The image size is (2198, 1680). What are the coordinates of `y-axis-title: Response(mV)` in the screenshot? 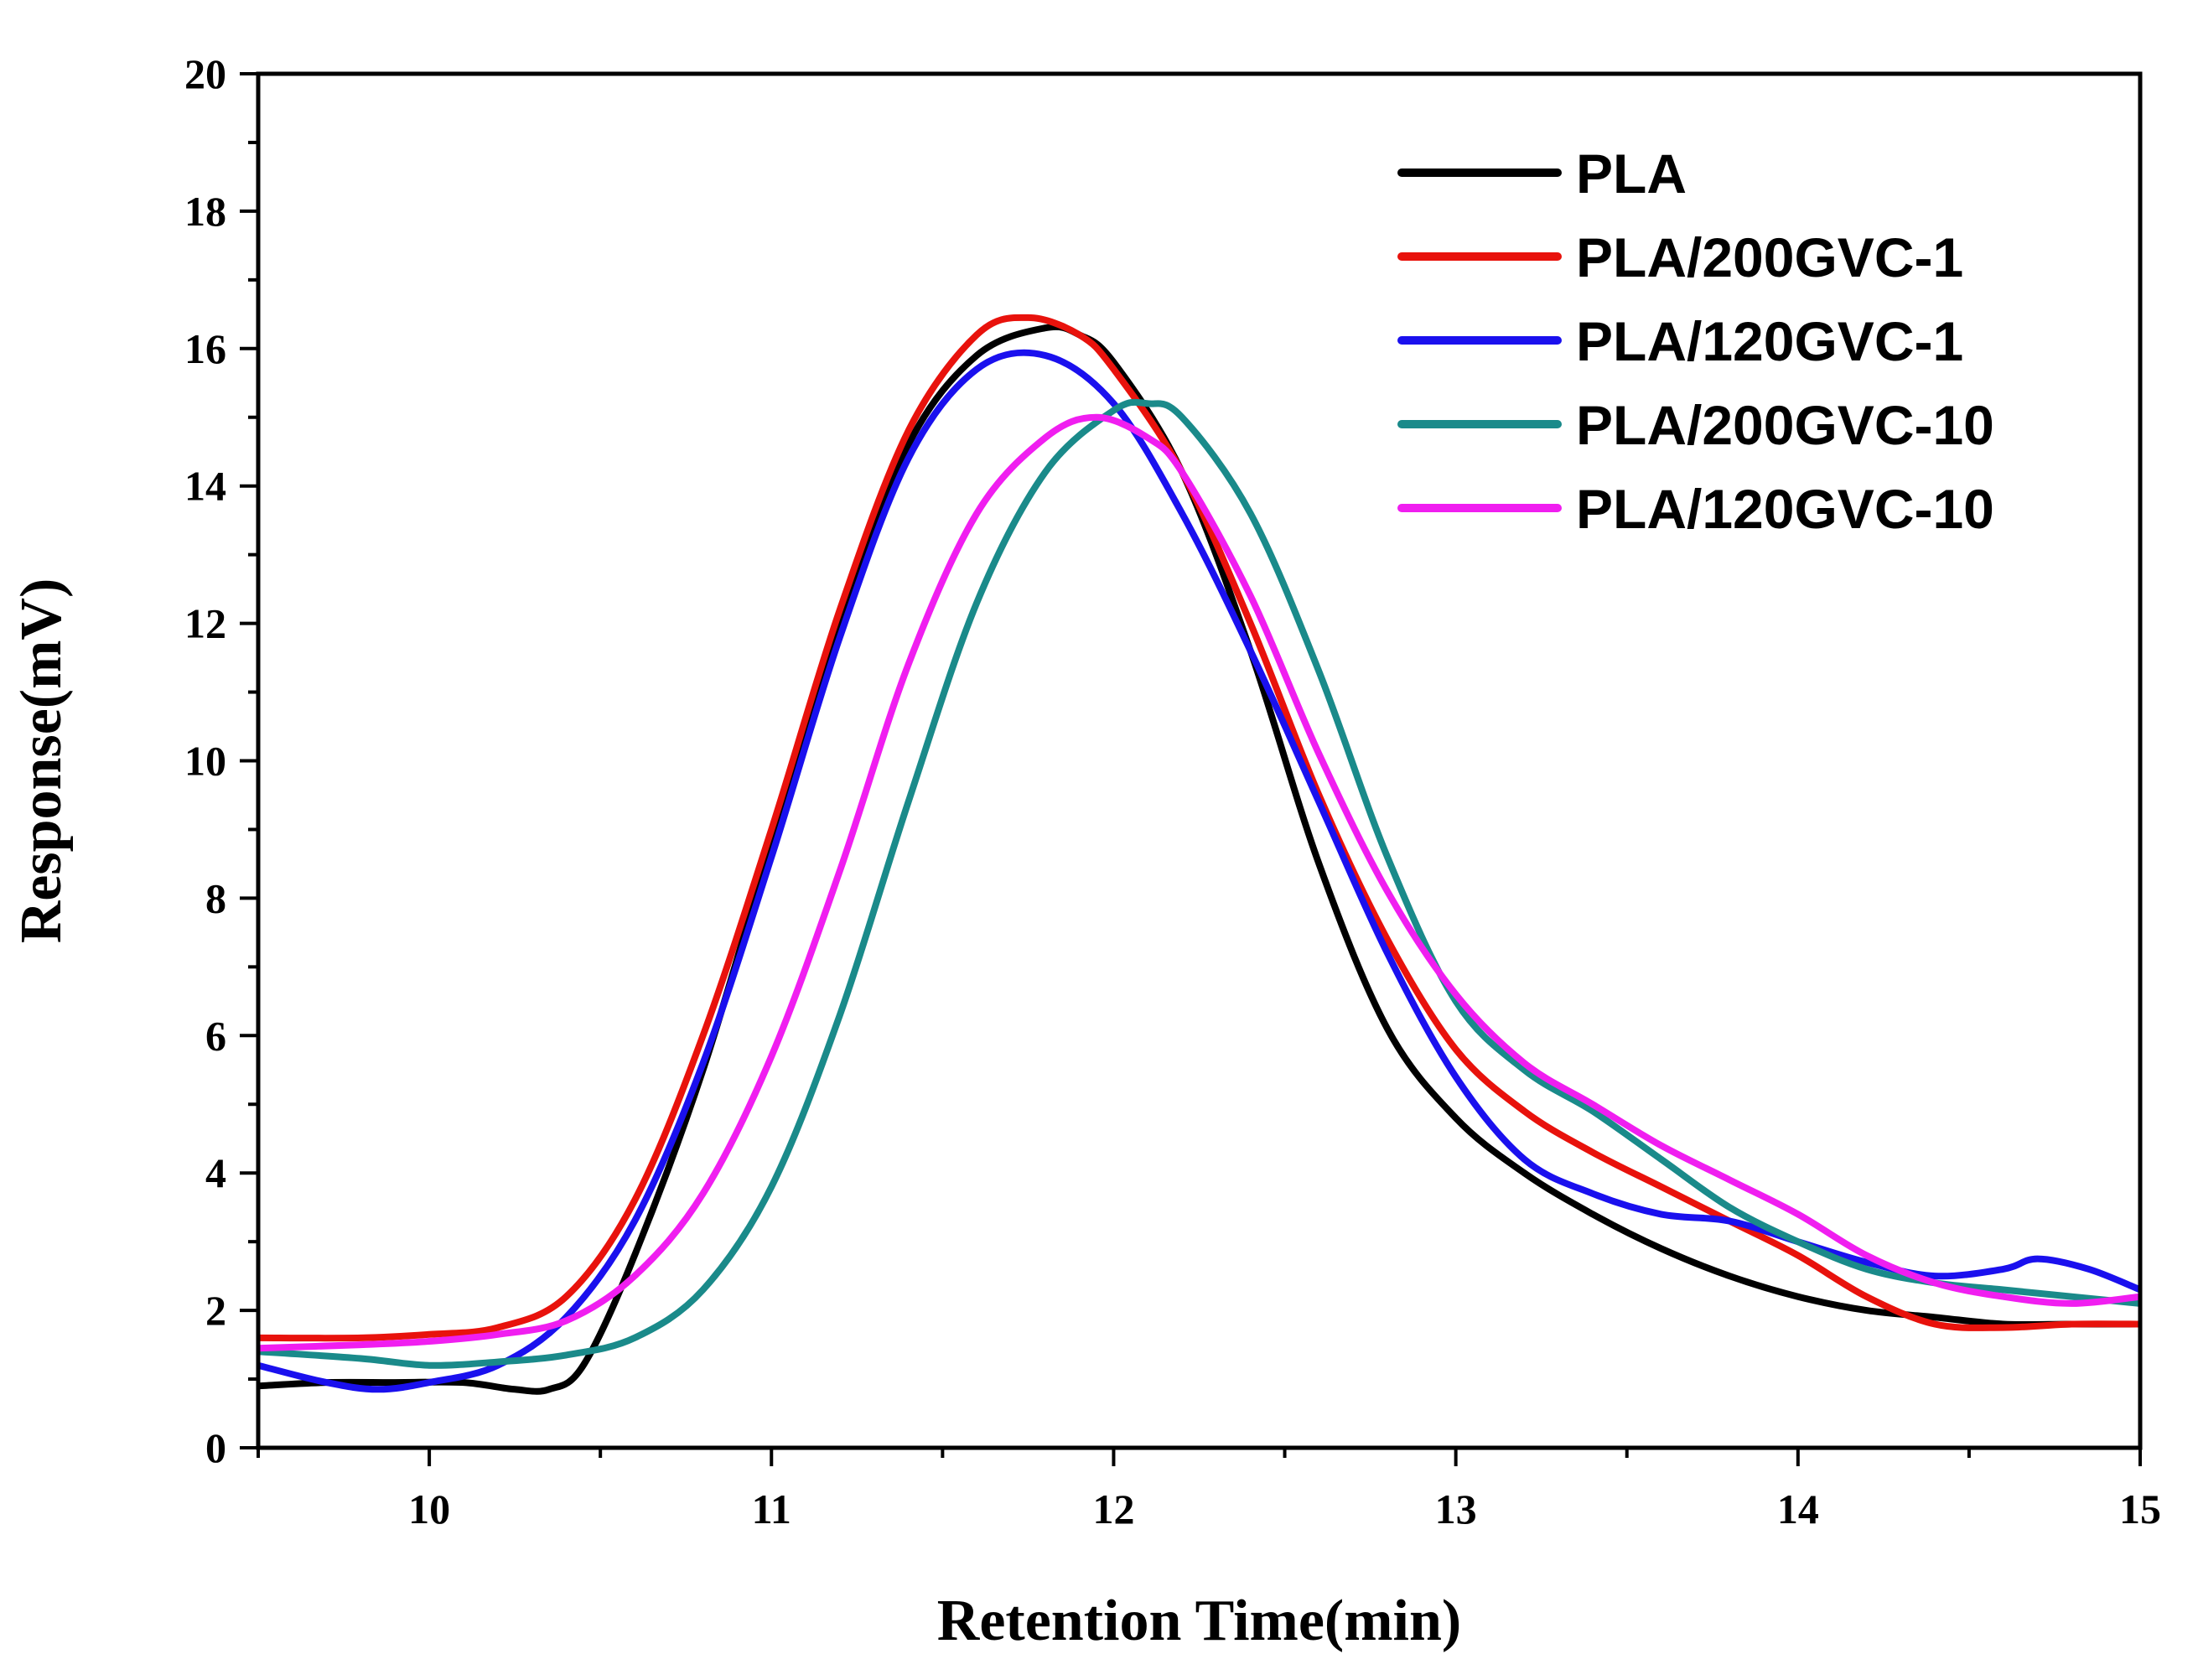 It's located at (41, 761).